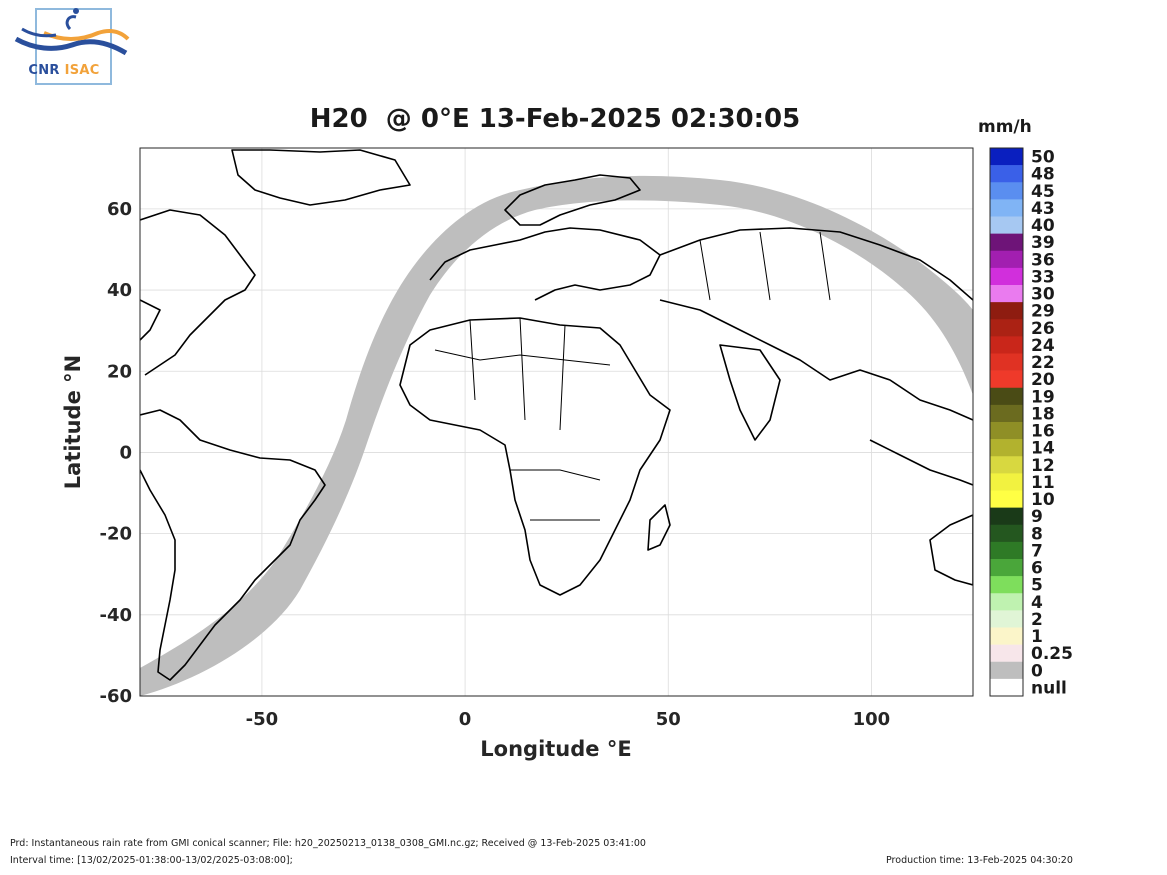 The image size is (1167, 875). I want to click on colorbar-label: 40, so click(1043, 226).